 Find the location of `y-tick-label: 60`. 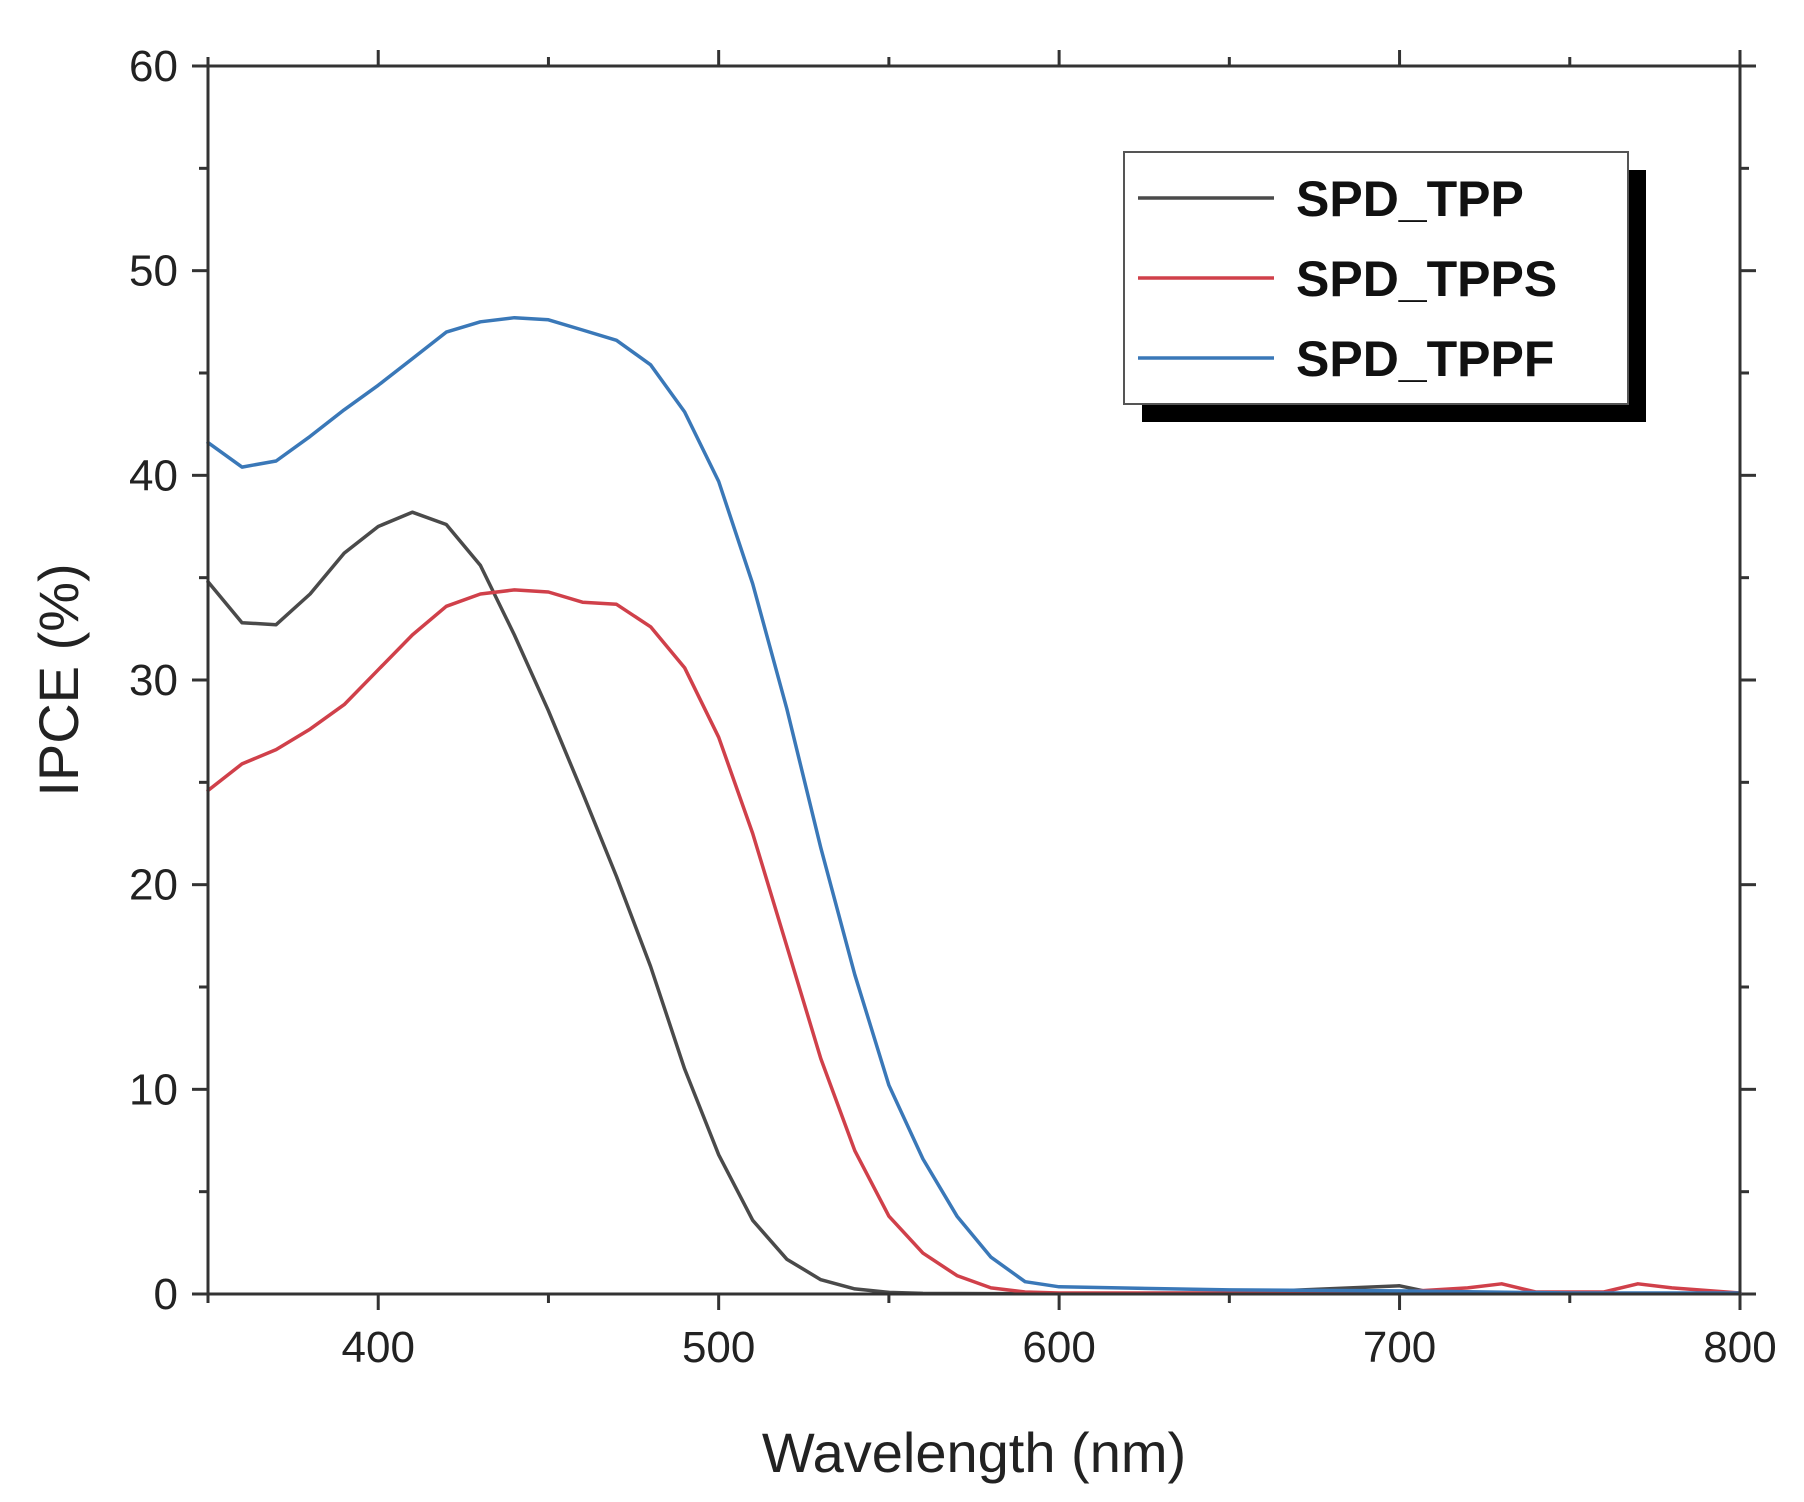

y-tick-label: 60 is located at coordinates (153, 66).